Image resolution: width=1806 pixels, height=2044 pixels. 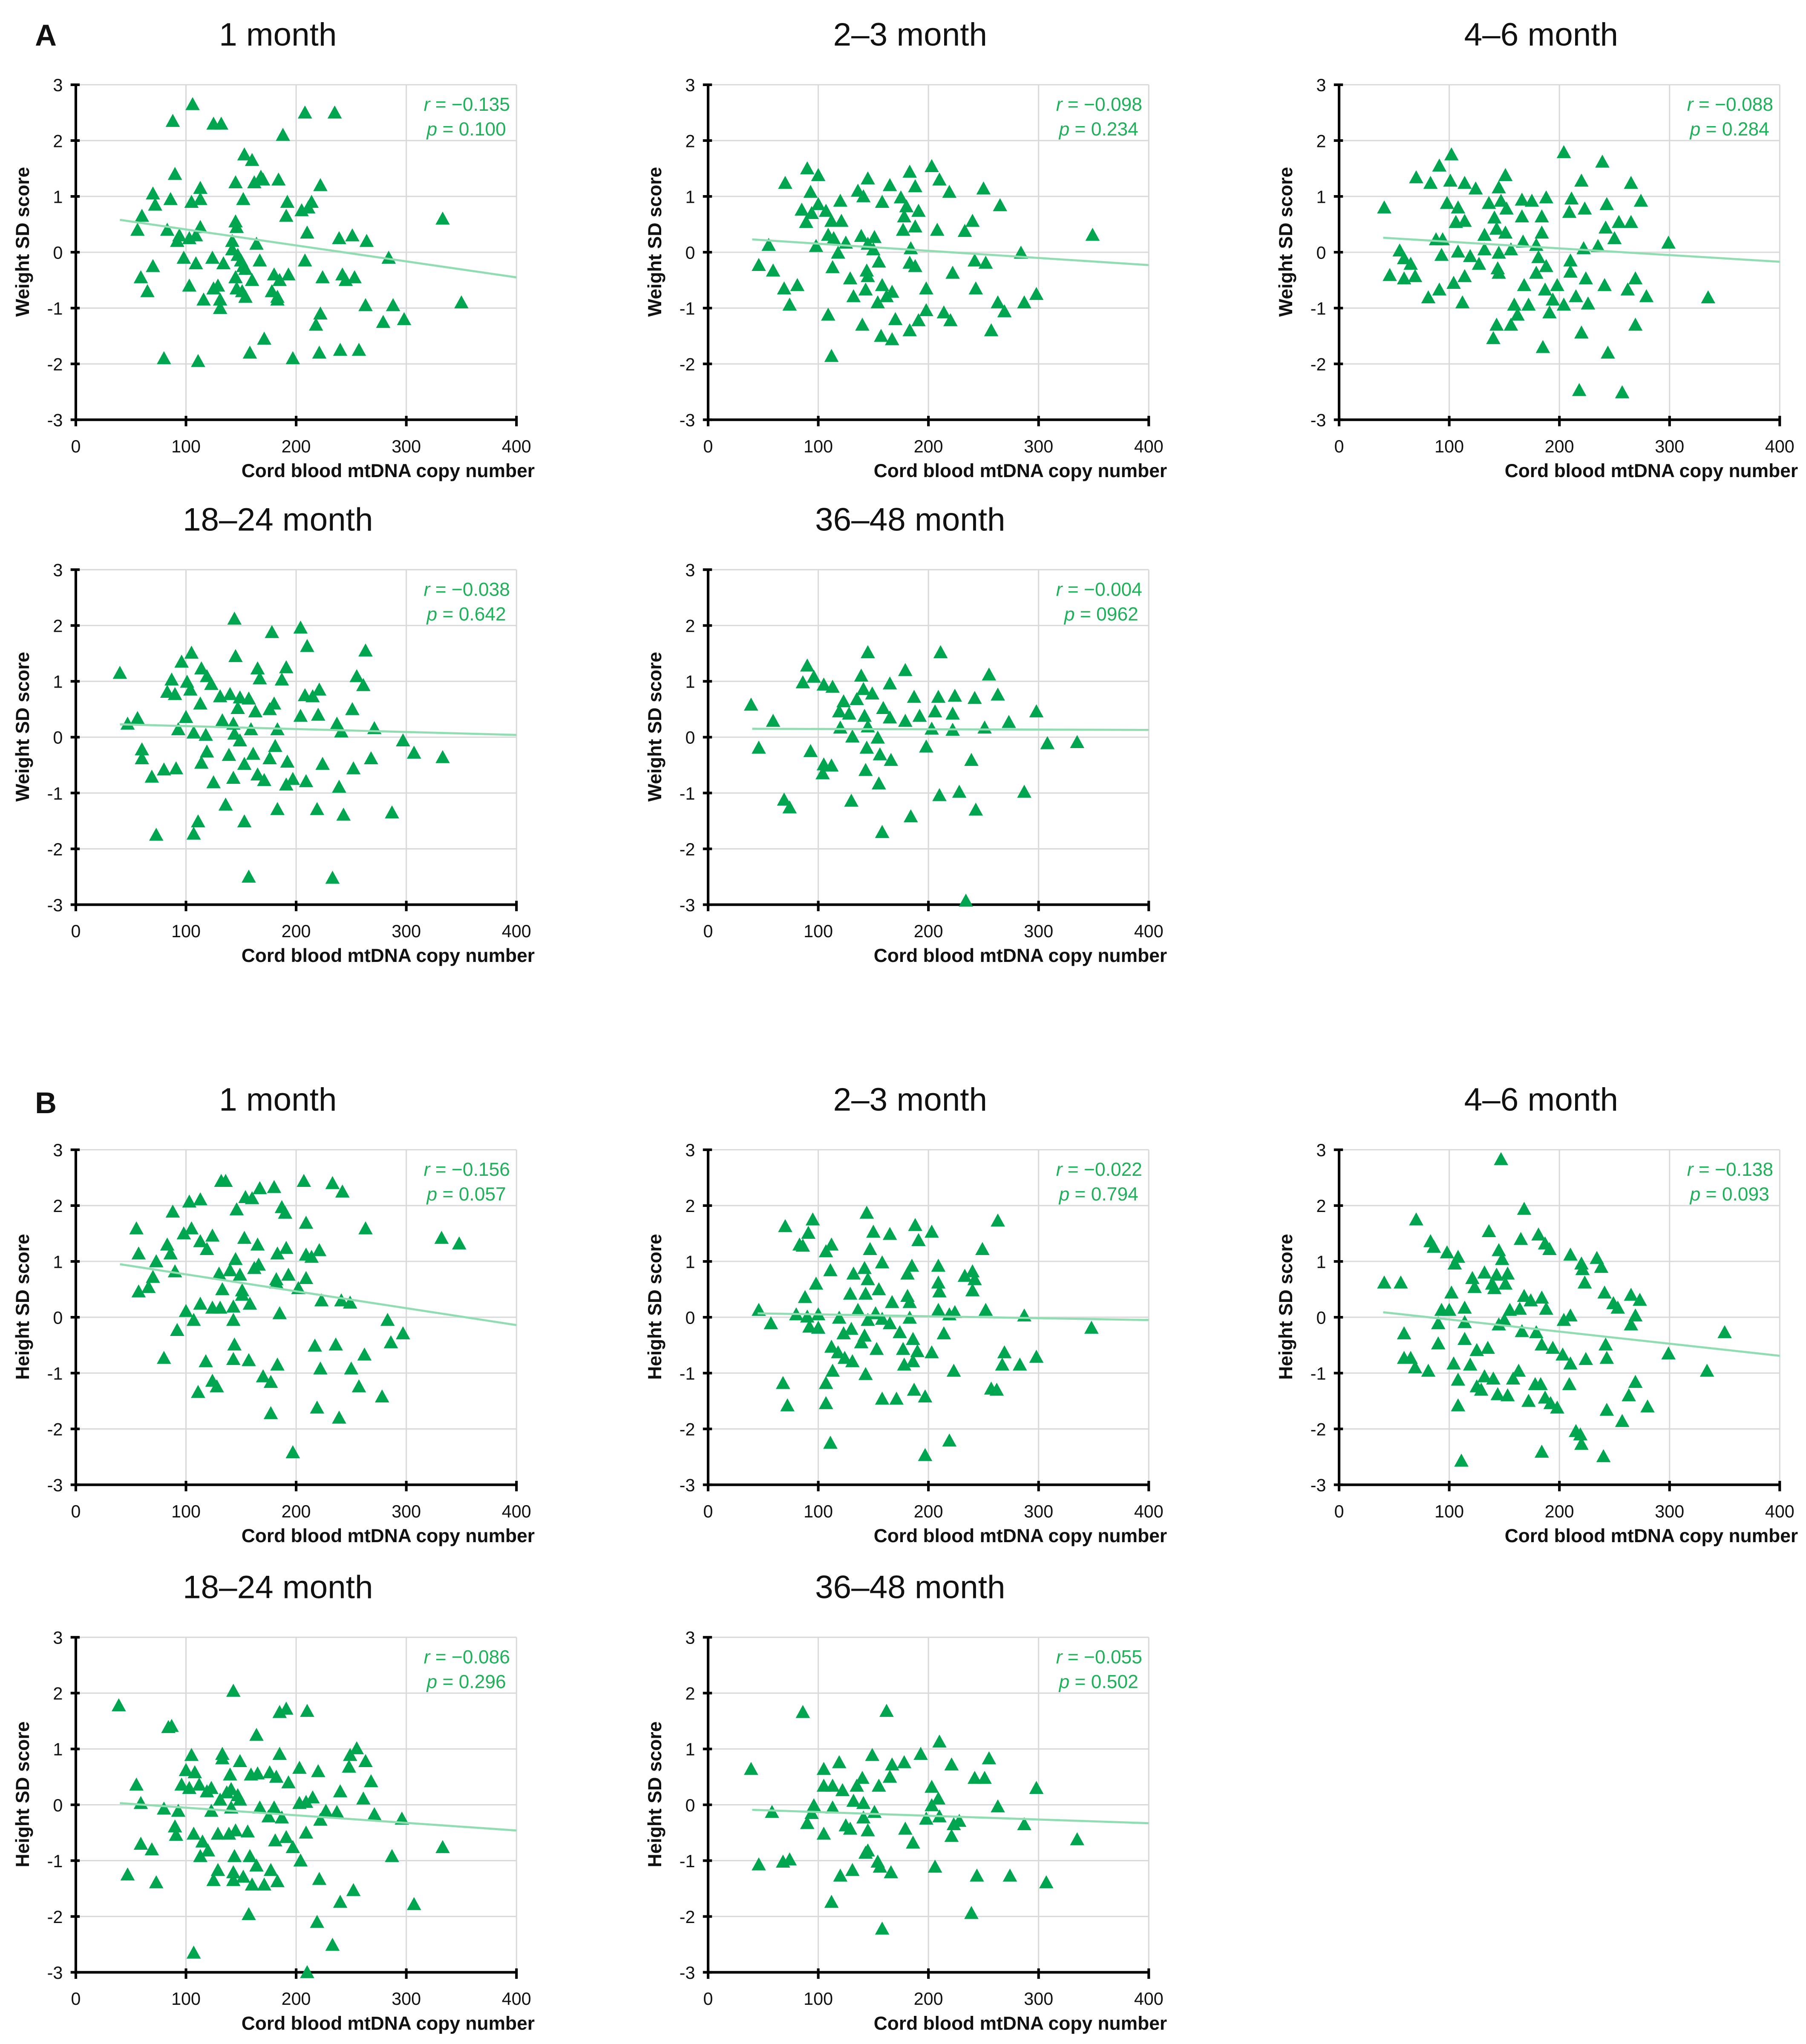 I want to click on panel-title: 36–48 month, so click(x=910, y=1587).